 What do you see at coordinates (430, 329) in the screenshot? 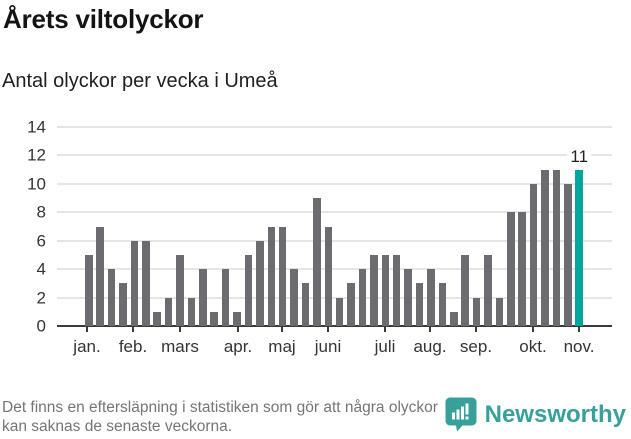
I see `x-tick-aug` at bounding box center [430, 329].